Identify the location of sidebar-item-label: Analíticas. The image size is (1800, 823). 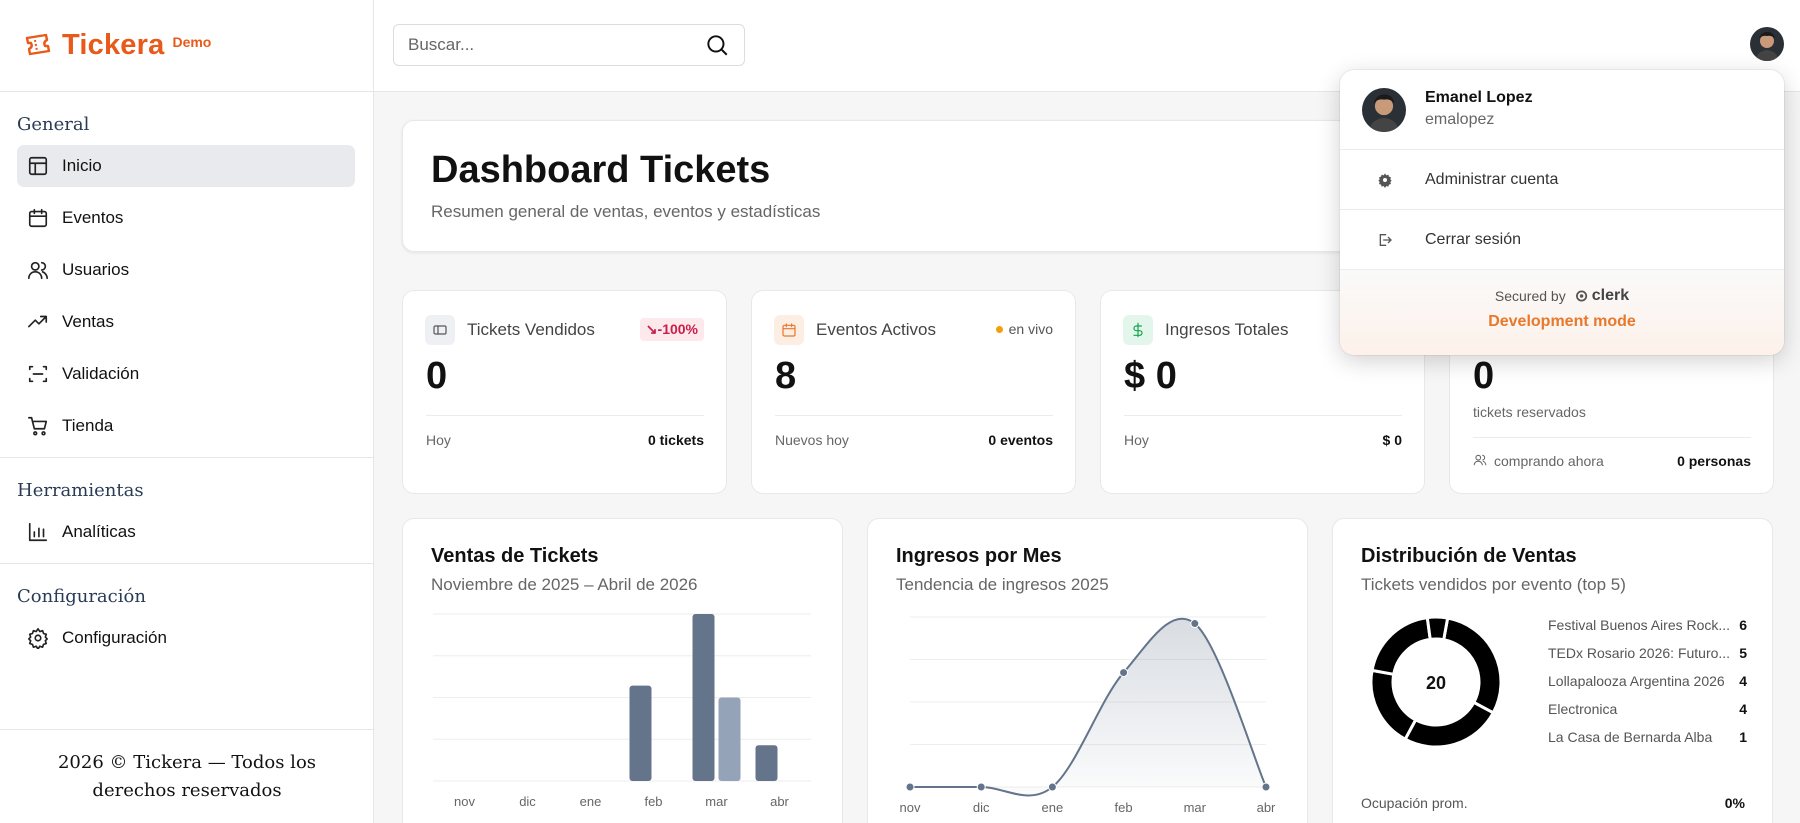
(99, 531).